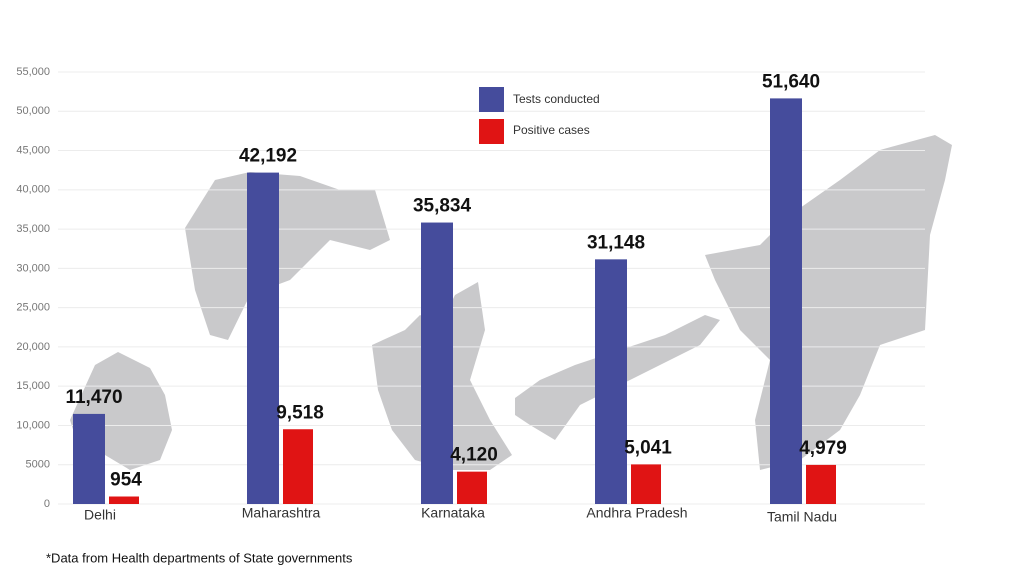  I want to click on value-label: 4,120, so click(474, 455).